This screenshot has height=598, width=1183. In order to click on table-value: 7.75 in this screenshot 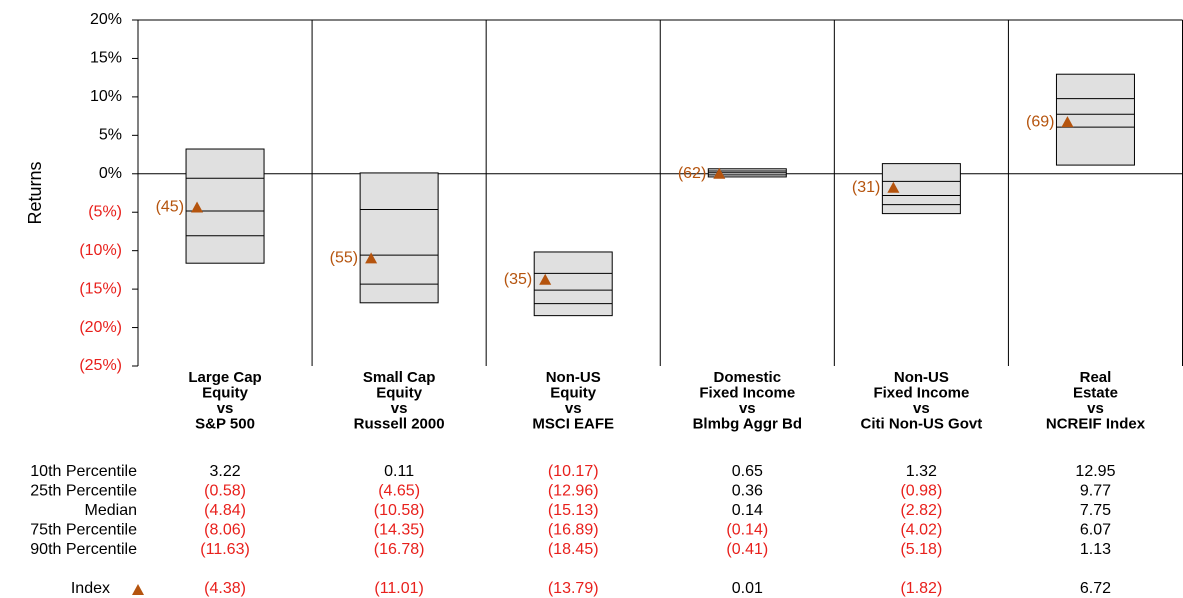, I will do `click(1095, 510)`.